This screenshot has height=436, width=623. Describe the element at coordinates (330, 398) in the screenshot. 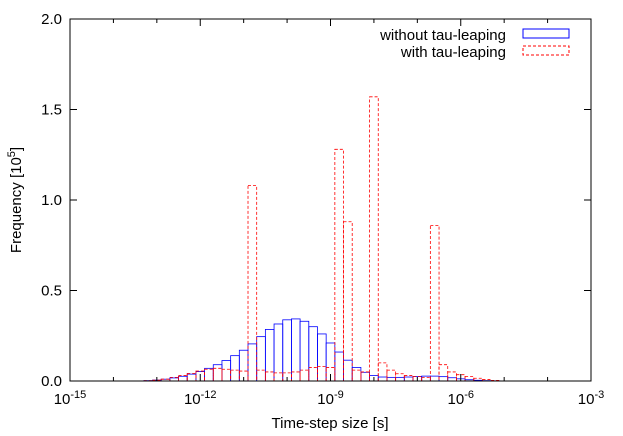

I see `x-tick-label: 10⁻⁹` at that location.